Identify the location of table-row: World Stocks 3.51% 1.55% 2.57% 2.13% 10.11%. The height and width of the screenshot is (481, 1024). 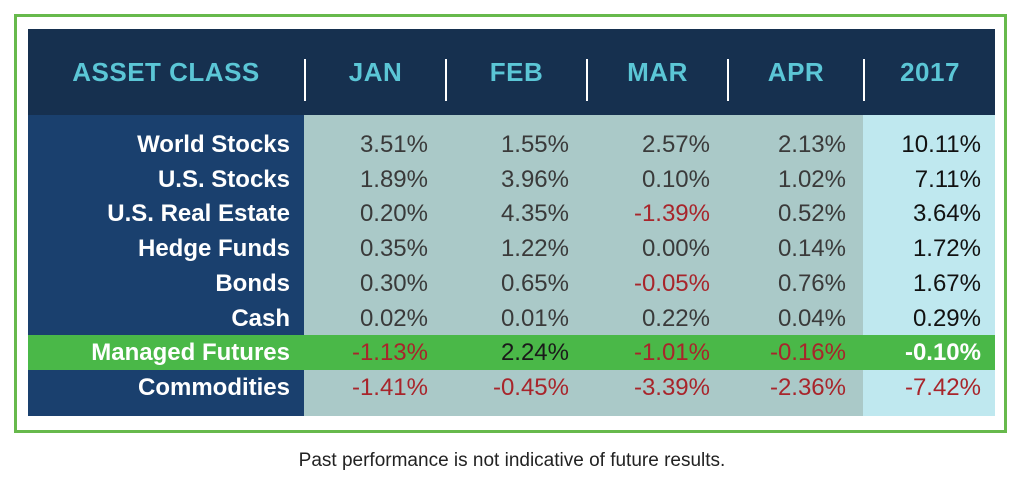
(511, 144).